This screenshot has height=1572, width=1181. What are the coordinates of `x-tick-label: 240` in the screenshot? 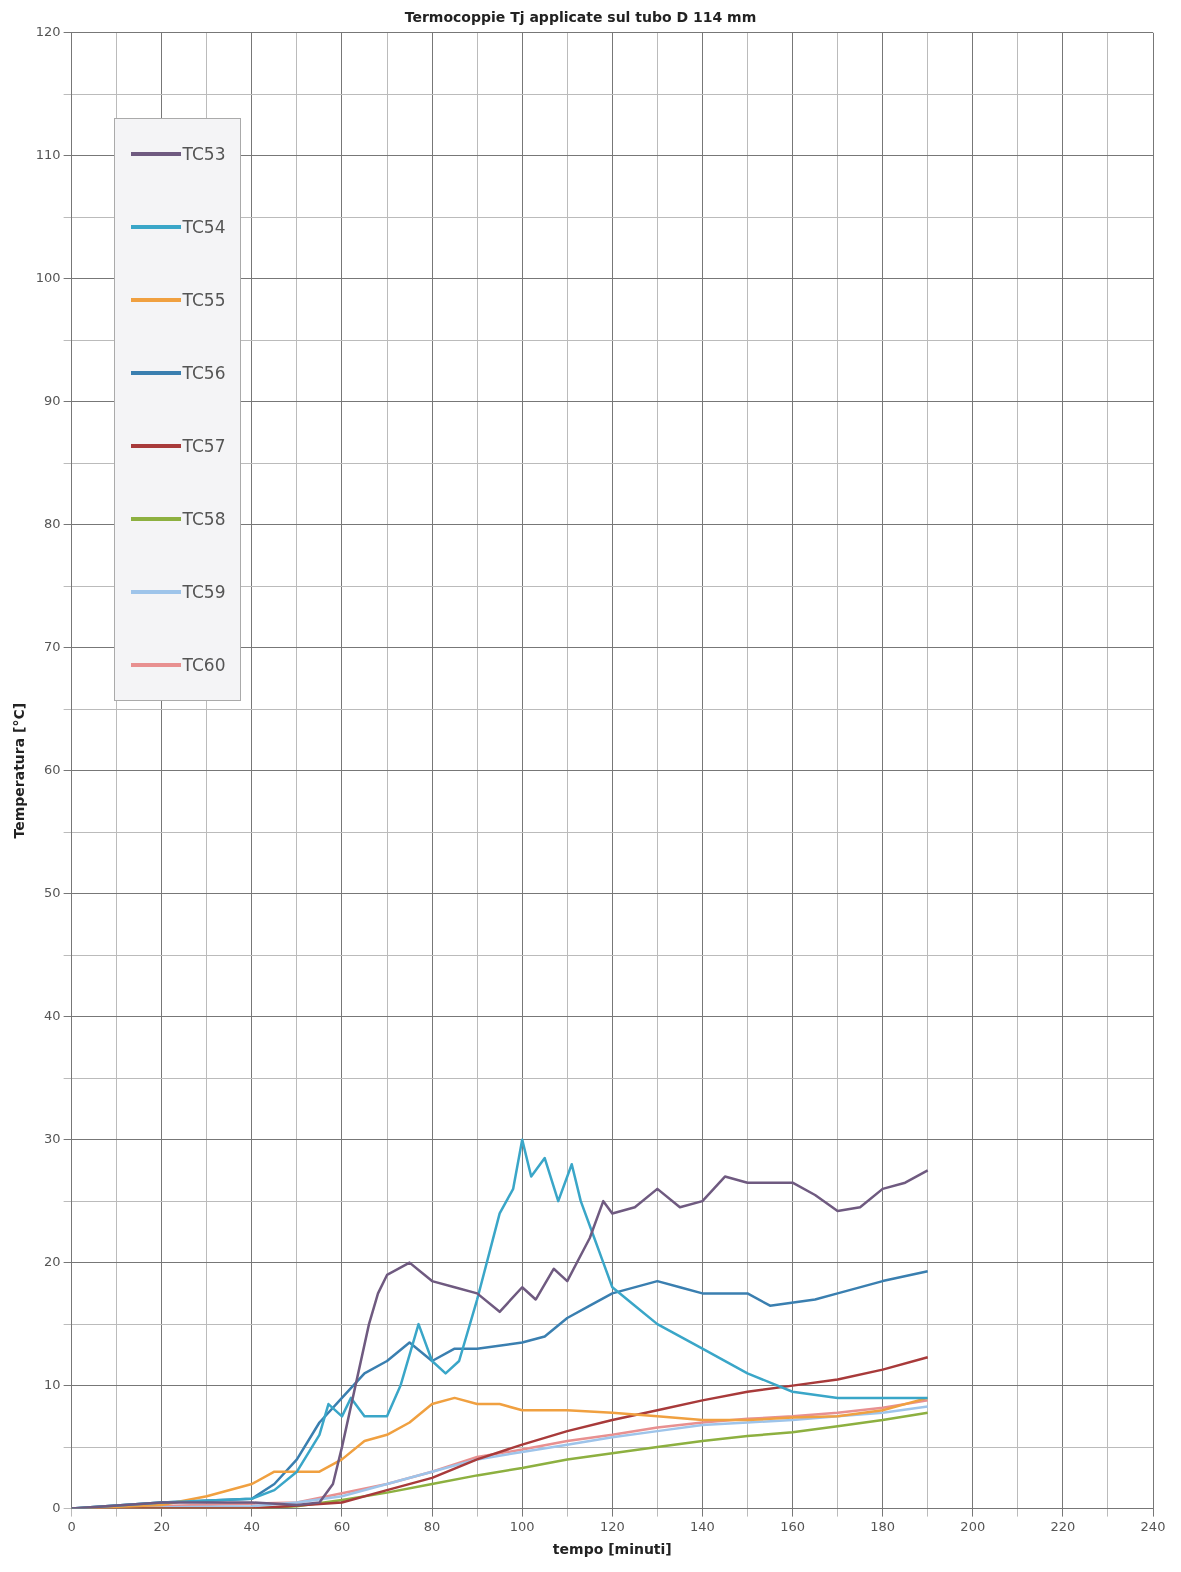 It's located at (1153, 1526).